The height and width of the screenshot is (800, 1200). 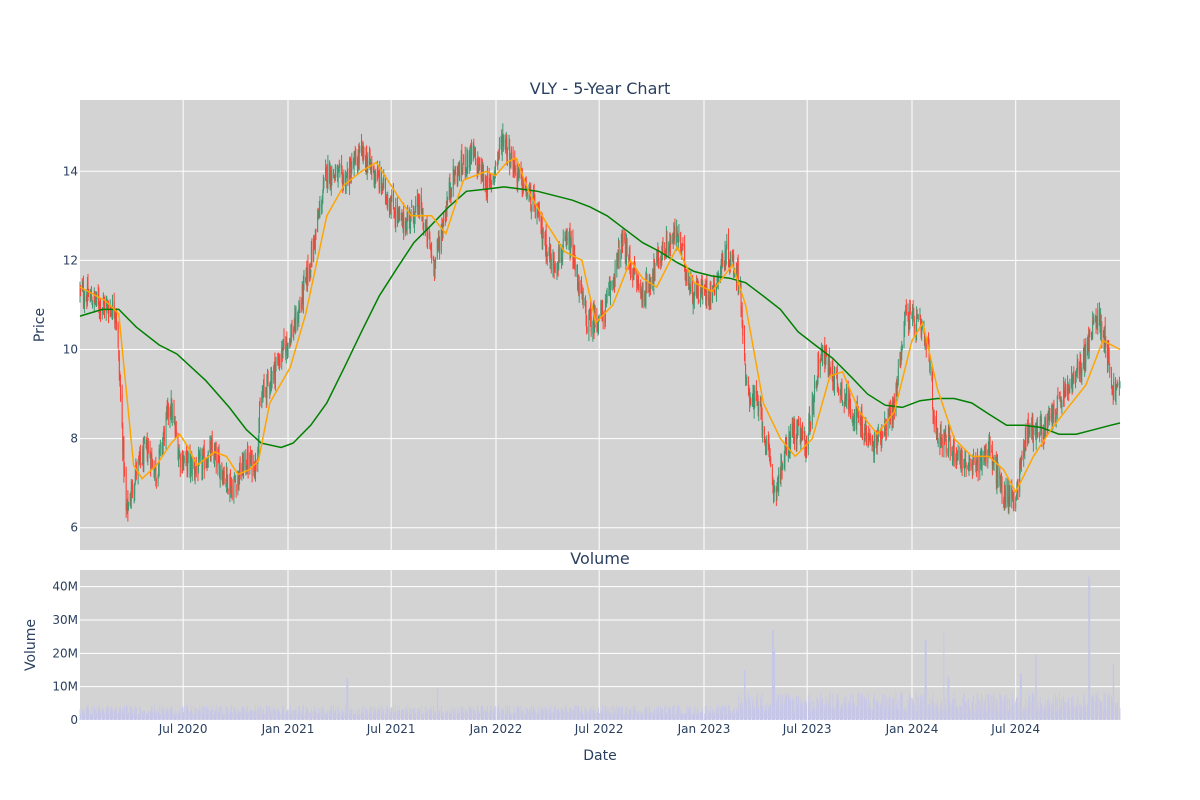 I want to click on chart-title: VLY - 5-Year Chart, so click(x=600, y=88).